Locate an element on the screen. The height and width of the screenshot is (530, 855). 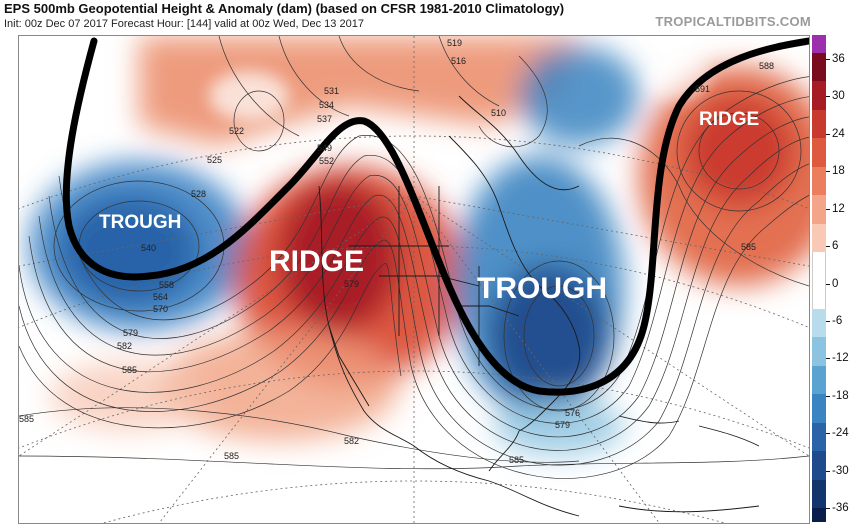
colorbar-tick-label: 24 is located at coordinates (835, 133).